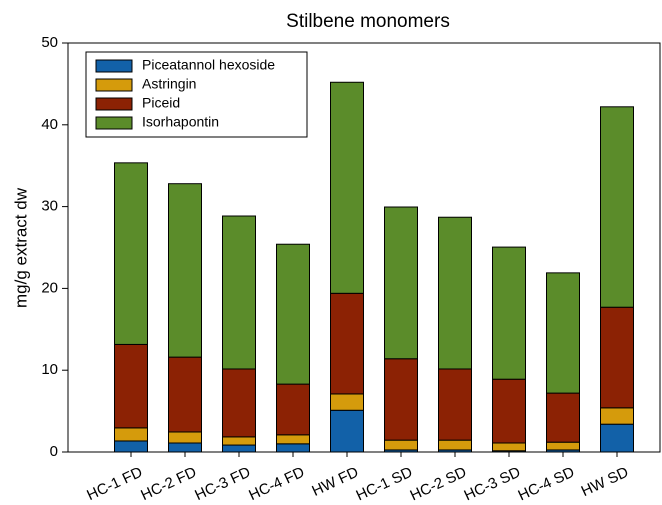 This screenshot has height=505, width=662. Describe the element at coordinates (368, 21) in the screenshot. I see `chart-title: Stilbene monomers` at that location.